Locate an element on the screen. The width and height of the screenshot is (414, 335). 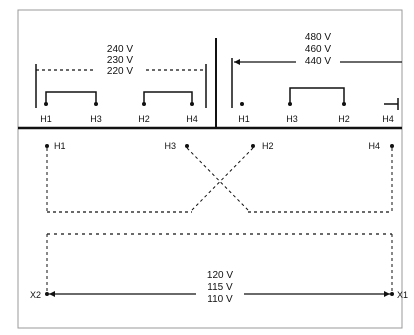
secondary-voltage-2: 115 V is located at coordinates (220, 287).